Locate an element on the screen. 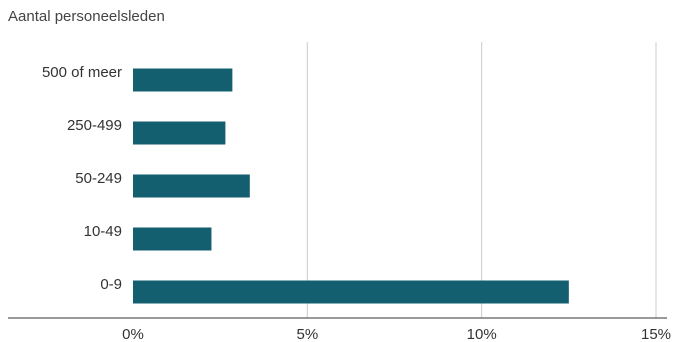 Image resolution: width=675 pixels, height=342 pixels. bar-500-of-meer is located at coordinates (183, 80).